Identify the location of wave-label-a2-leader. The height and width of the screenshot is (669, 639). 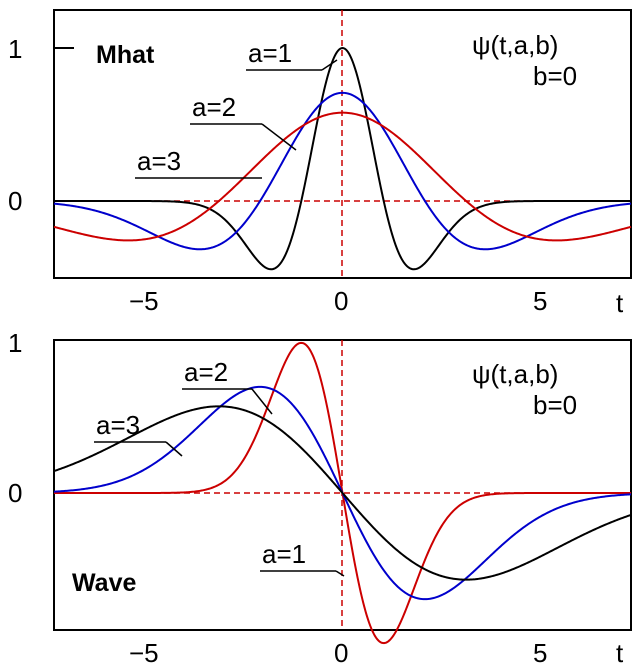
(262, 401).